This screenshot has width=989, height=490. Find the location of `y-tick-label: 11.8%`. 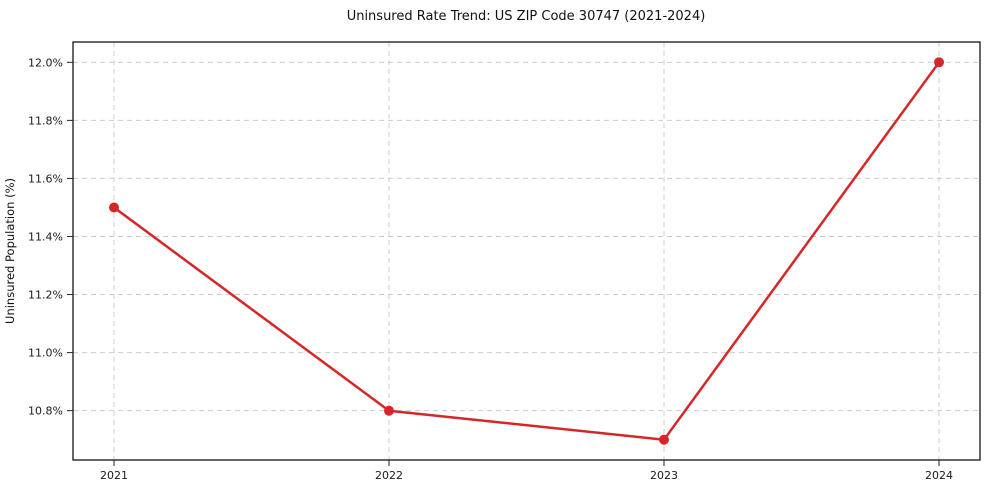

y-tick-label: 11.8% is located at coordinates (45, 120).